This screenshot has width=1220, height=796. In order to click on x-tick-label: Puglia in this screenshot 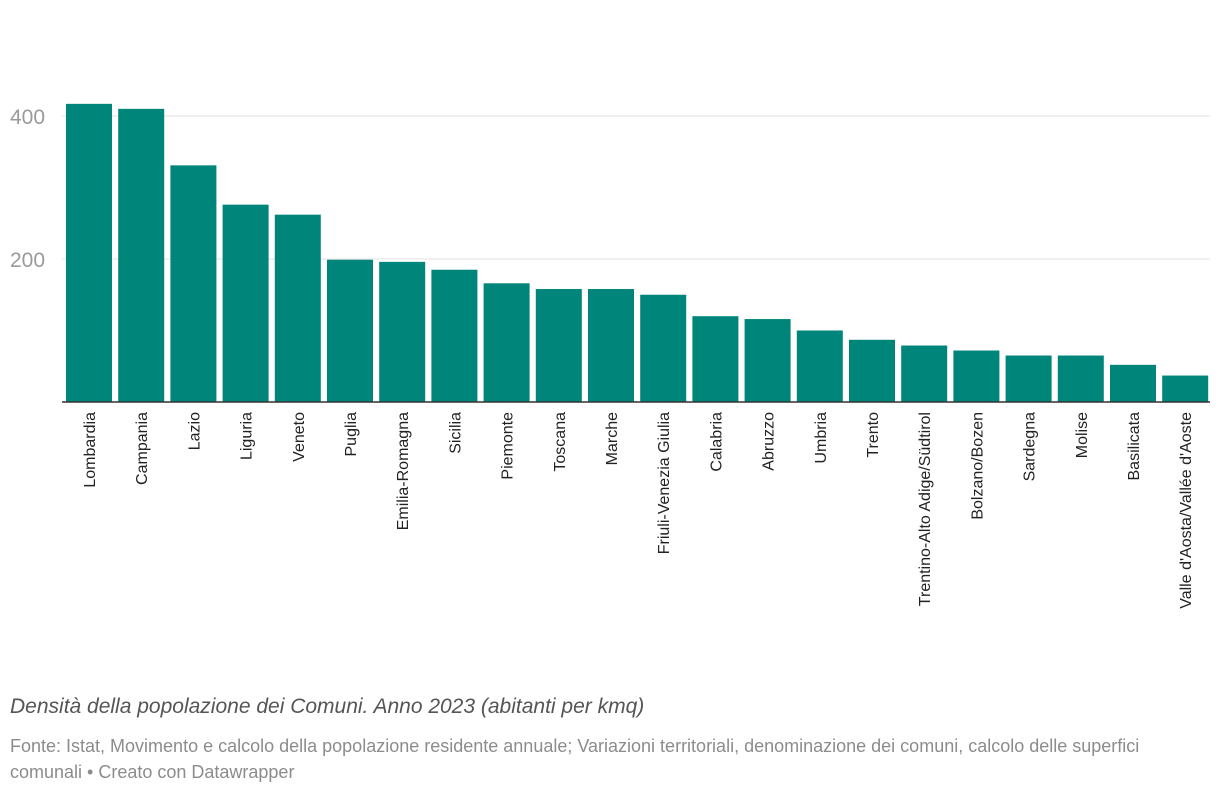, I will do `click(351, 434)`.